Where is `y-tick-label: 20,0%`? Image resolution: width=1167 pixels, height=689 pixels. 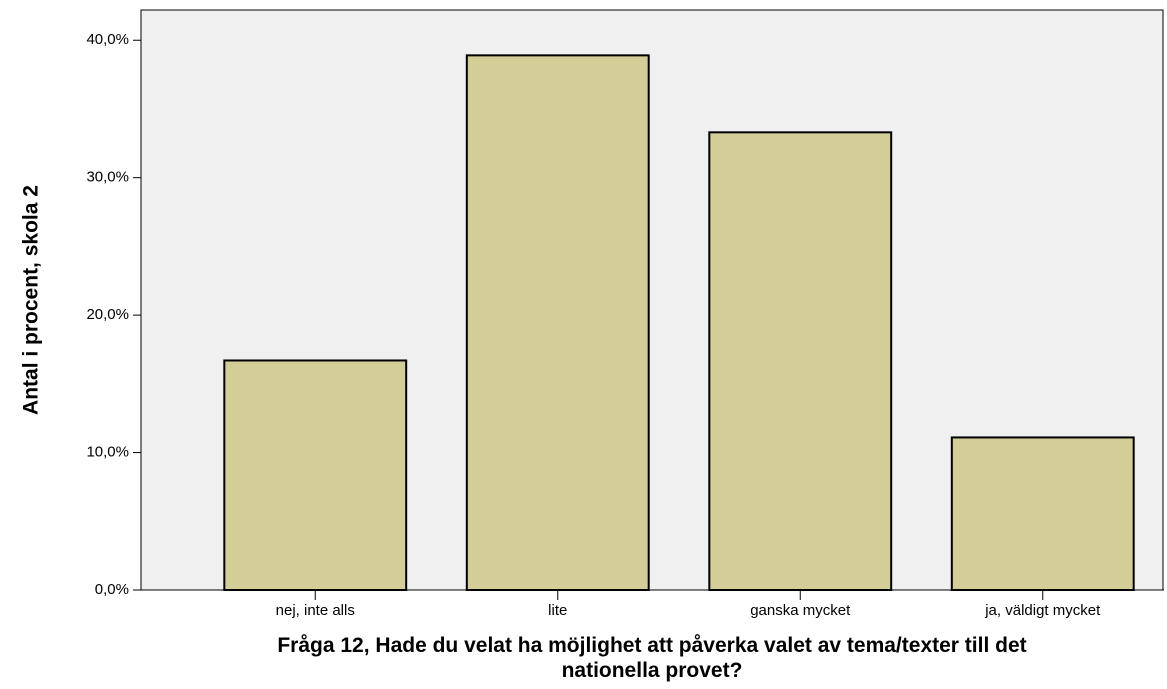
y-tick-label: 20,0% is located at coordinates (107, 314).